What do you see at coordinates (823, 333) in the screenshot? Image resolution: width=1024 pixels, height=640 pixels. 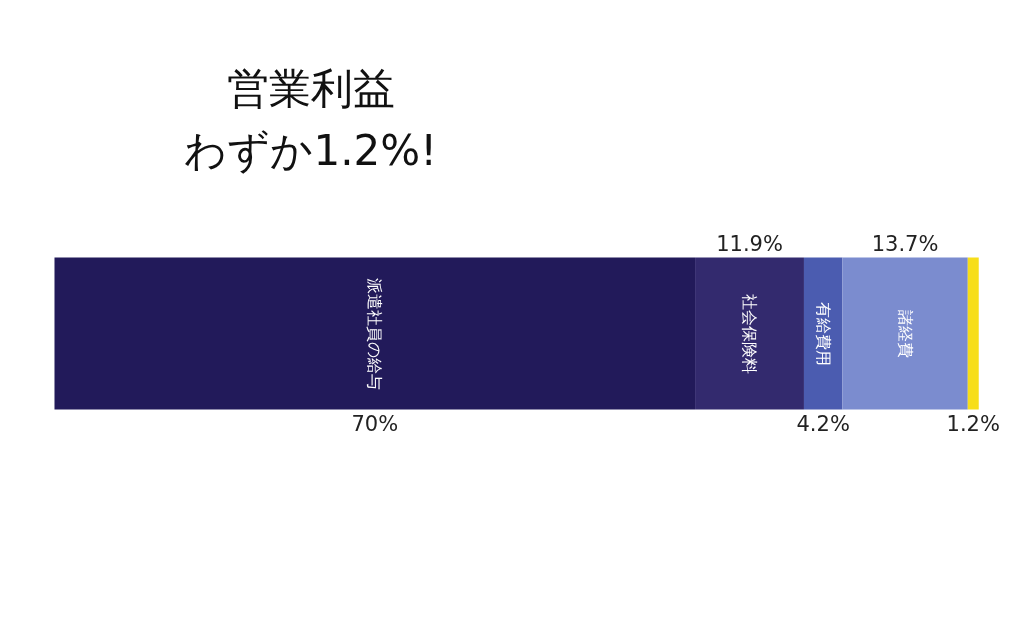 I see `series-label: 有給費用` at bounding box center [823, 333].